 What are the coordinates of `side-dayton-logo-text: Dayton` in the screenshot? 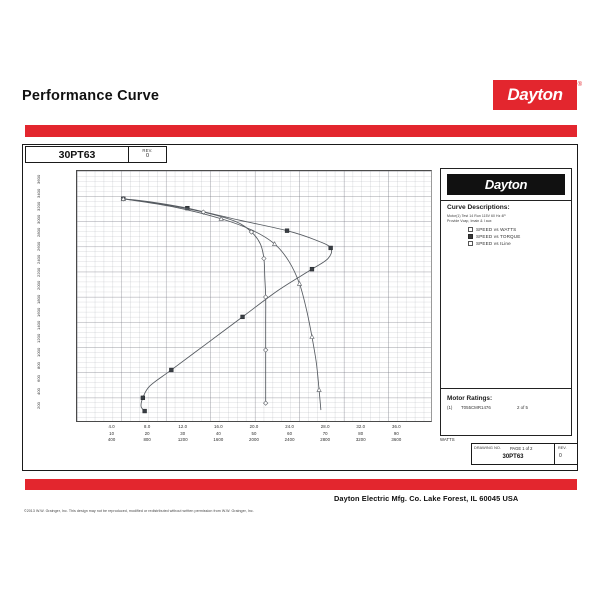 It's located at (506, 184).